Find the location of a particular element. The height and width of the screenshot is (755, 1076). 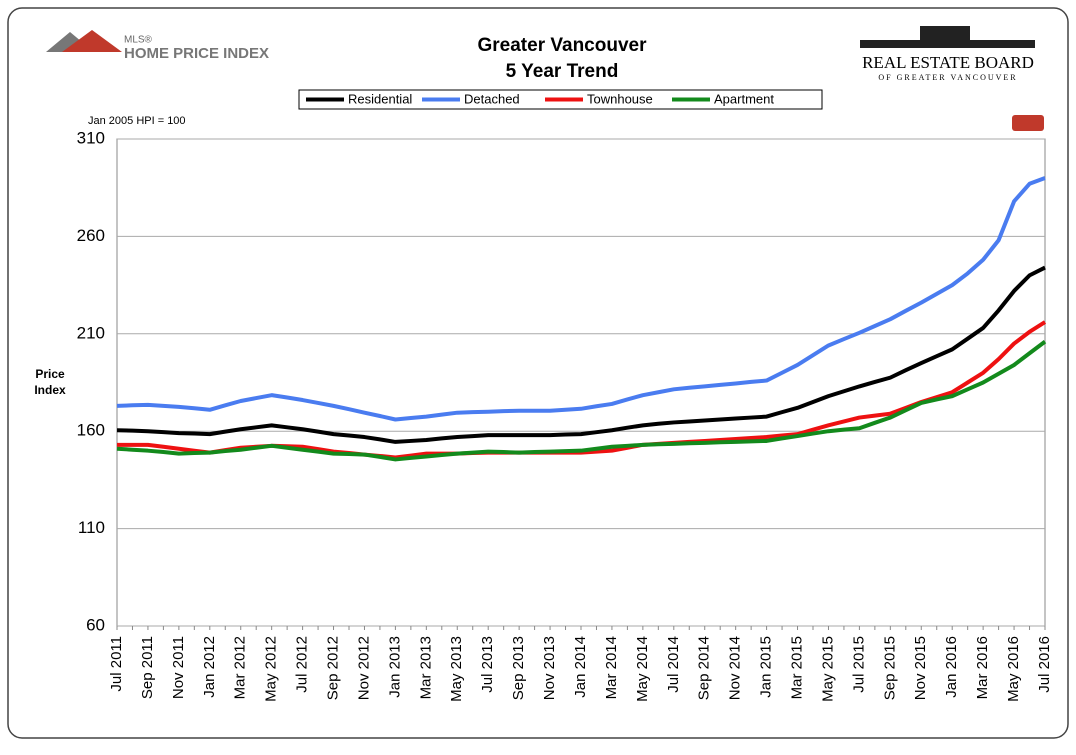

x-tick-label: Sep 2013 is located at coordinates (518, 668).